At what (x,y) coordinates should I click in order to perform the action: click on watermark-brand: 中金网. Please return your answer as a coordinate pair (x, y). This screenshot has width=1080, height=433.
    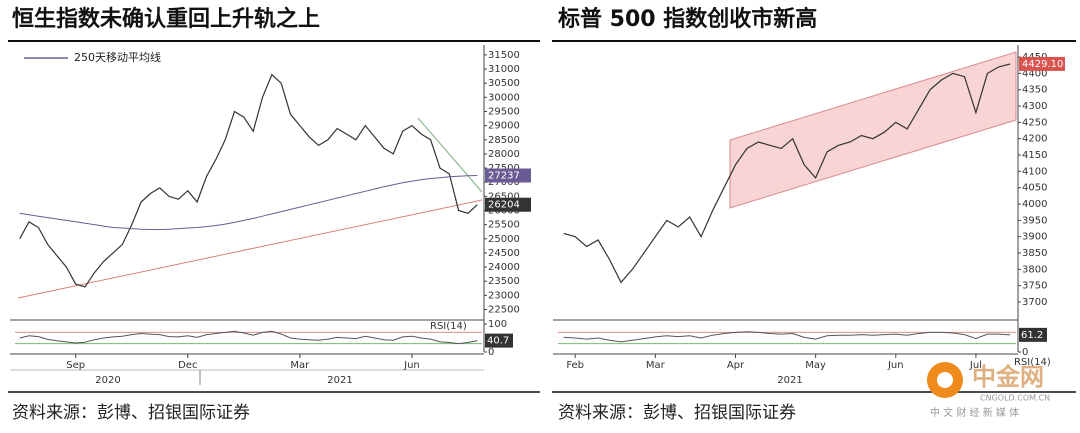
    Looking at the image, I should click on (1008, 377).